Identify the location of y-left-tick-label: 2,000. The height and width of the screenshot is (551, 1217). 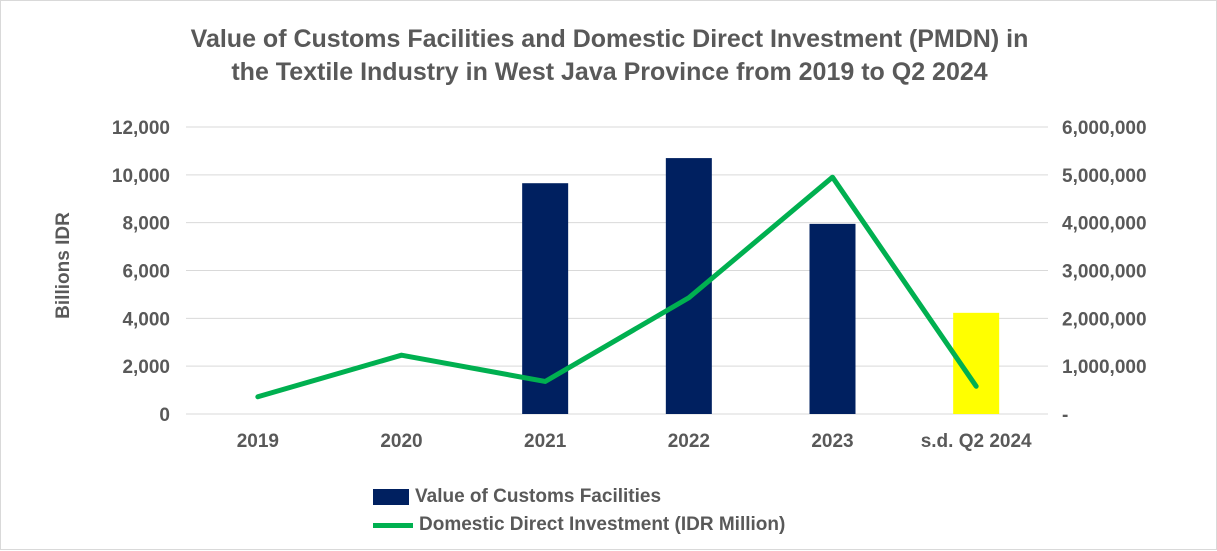
(146, 367).